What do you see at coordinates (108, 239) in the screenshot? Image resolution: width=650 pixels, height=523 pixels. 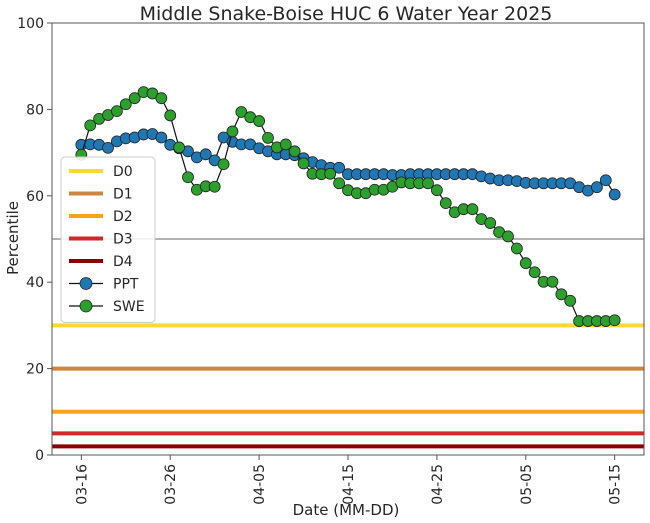 I see `legend: D0 D1 D2 D3 D4 PPT SWE` at bounding box center [108, 239].